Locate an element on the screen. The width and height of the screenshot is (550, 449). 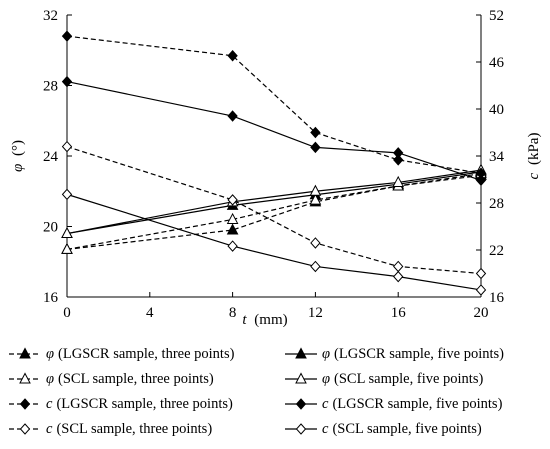
y-left-tick-label: 16 is located at coordinates (51, 298).